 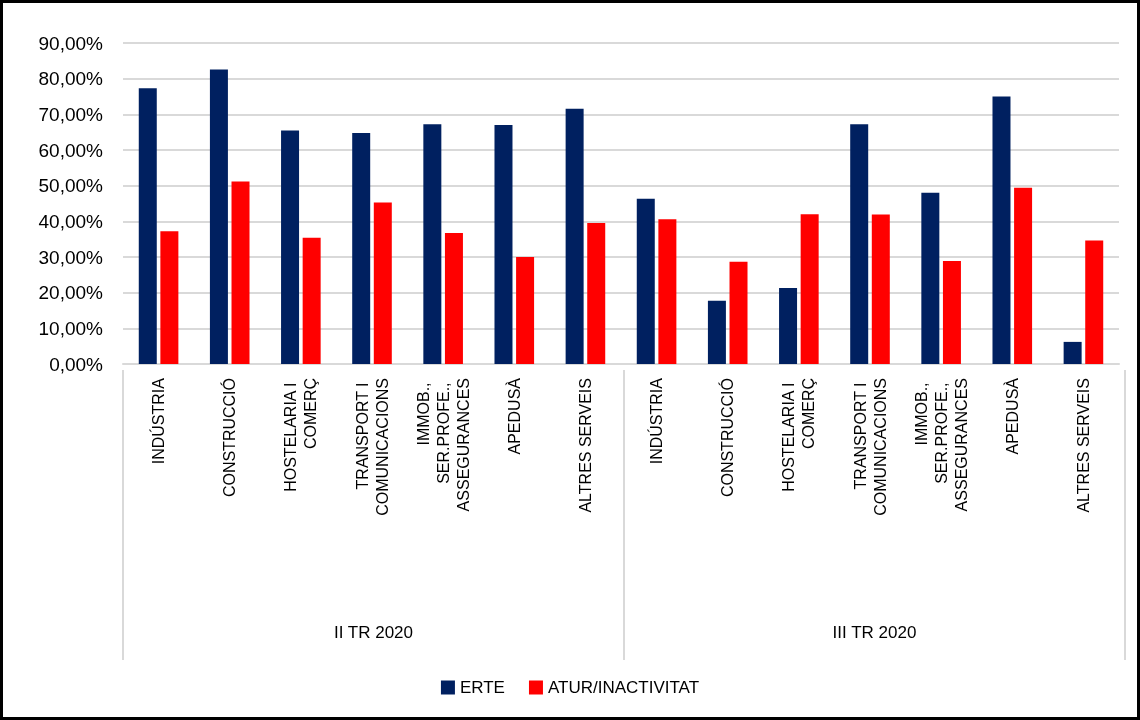 I want to click on y-tick-label: 70,00%, so click(x=71, y=114).